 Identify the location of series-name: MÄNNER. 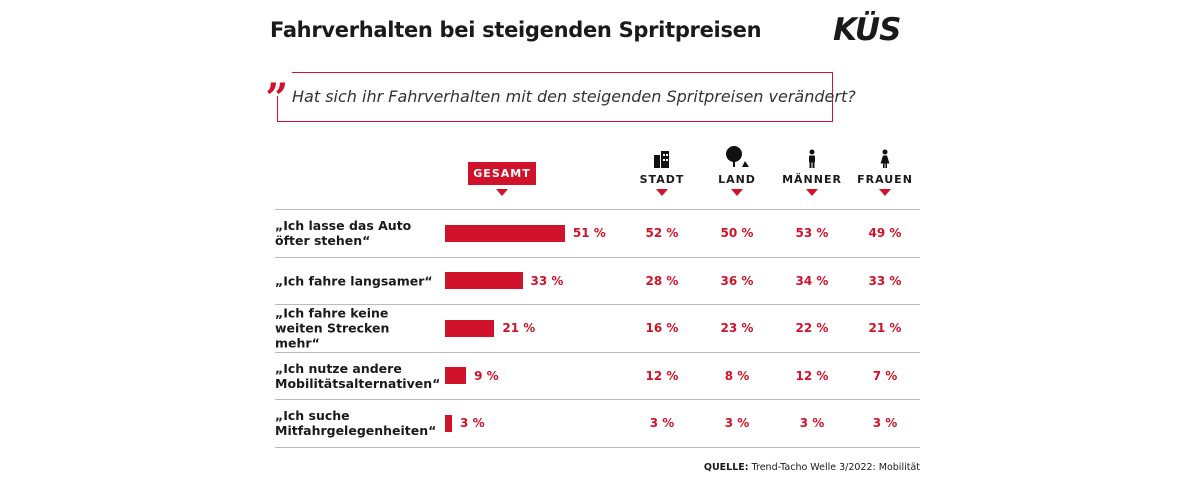
(812, 179).